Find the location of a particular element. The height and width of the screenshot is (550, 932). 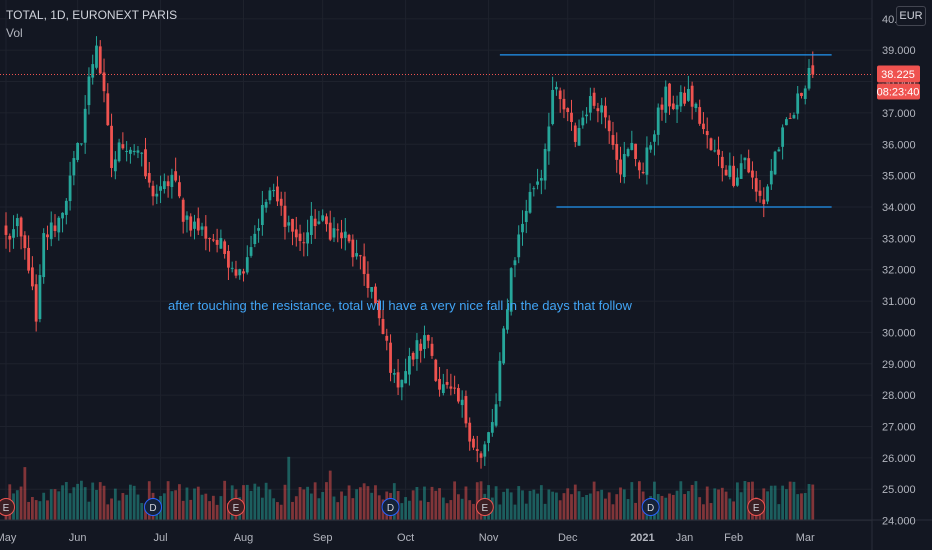

event-marker-label: D is located at coordinates (390, 508).